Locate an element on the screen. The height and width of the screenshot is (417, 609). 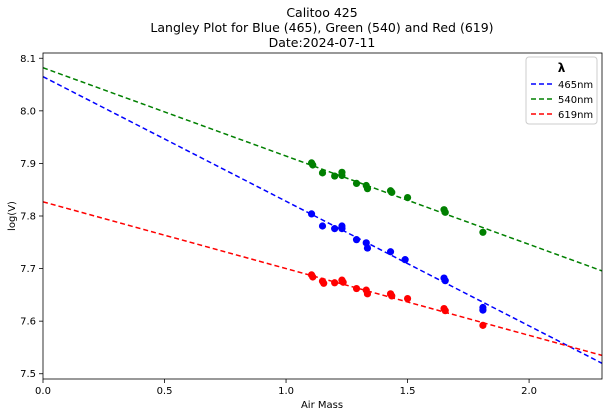
x-tick-label: 0.5 is located at coordinates (165, 391).